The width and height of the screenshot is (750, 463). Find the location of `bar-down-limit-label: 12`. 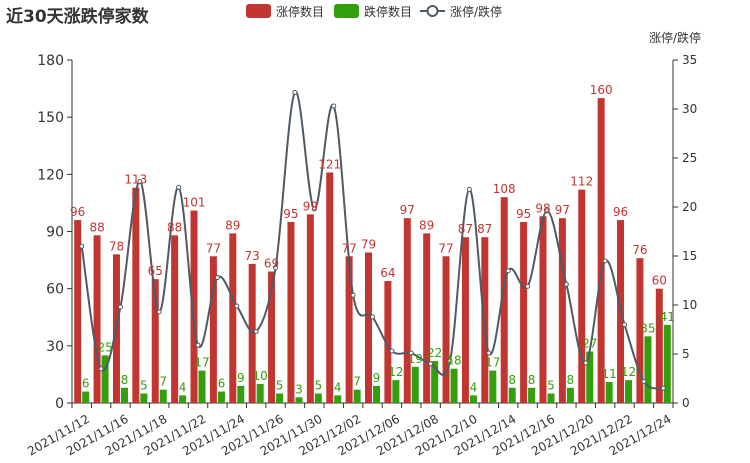

bar-down-limit-label: 12 is located at coordinates (395, 372).